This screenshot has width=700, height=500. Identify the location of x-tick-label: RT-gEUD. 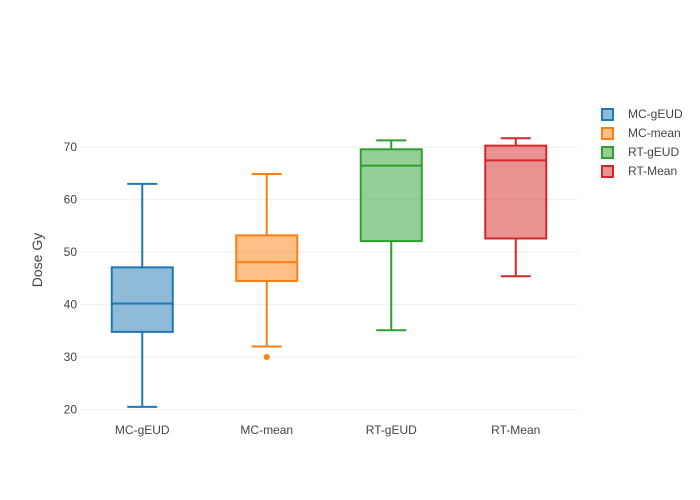
(391, 430).